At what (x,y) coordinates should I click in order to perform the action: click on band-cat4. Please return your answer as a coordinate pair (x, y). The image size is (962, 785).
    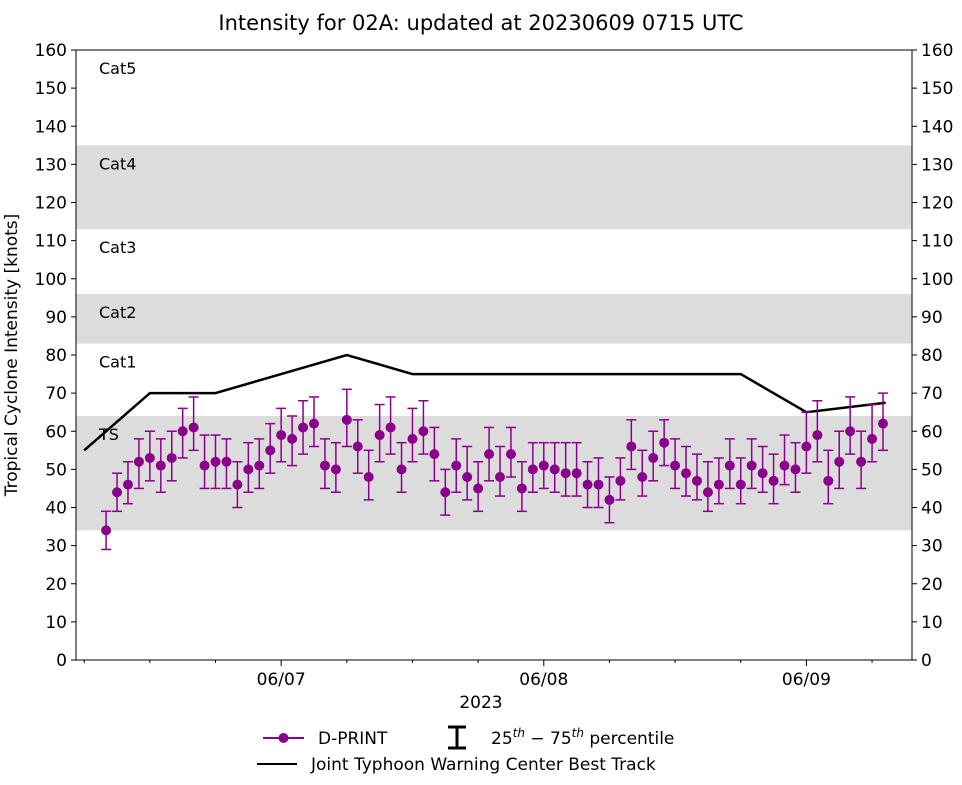
    Looking at the image, I should click on (494, 187).